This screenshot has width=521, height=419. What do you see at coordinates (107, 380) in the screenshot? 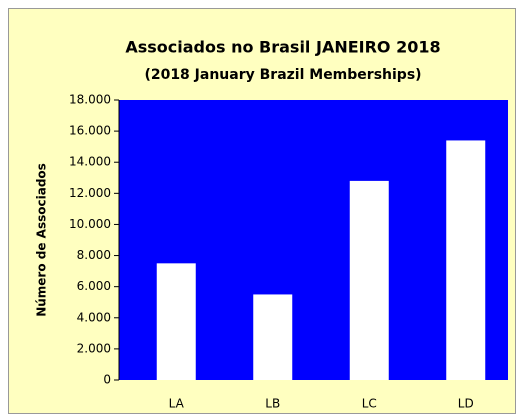
I see `y-tick-label: 0` at bounding box center [107, 380].